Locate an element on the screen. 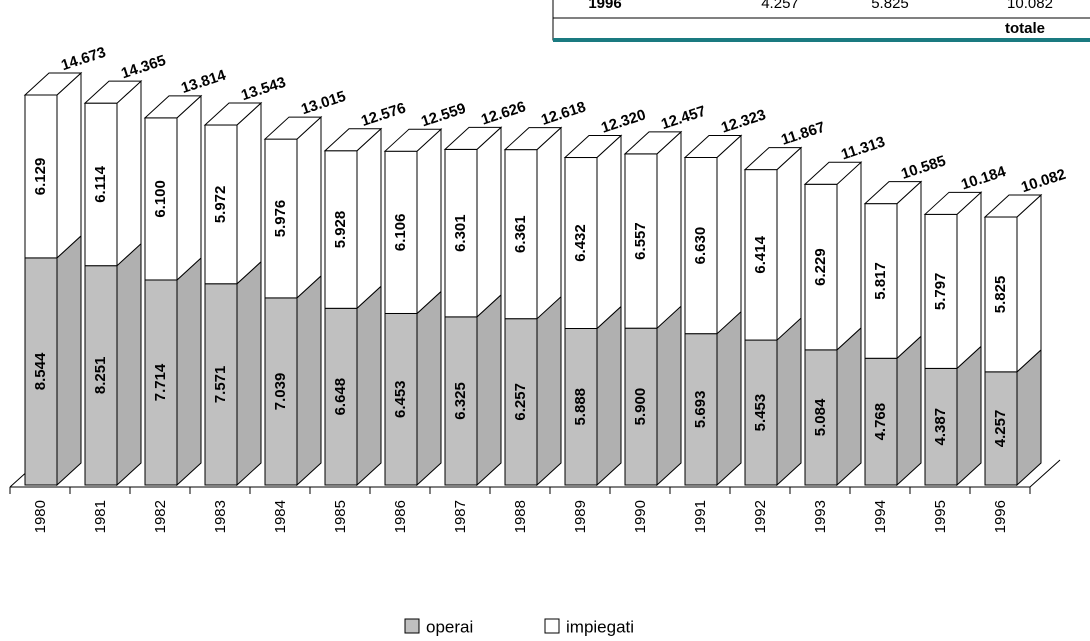 This screenshot has width=1090, height=641. total-label: 13.543 is located at coordinates (263, 89).